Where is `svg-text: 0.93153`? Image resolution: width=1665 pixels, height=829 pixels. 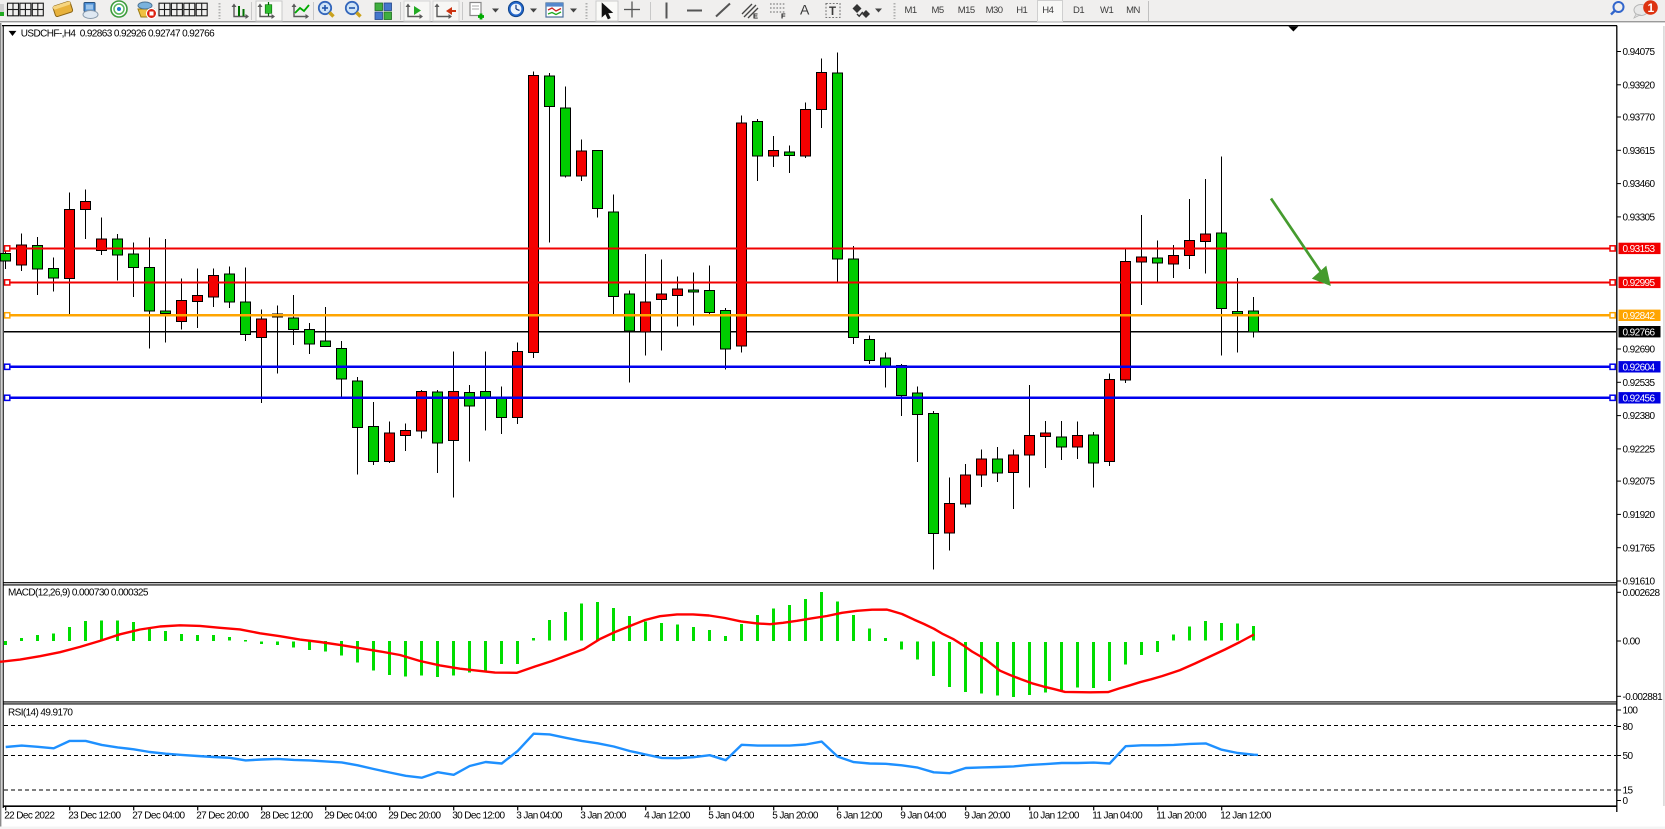
svg-text: 0.93153 is located at coordinates (1639, 249).